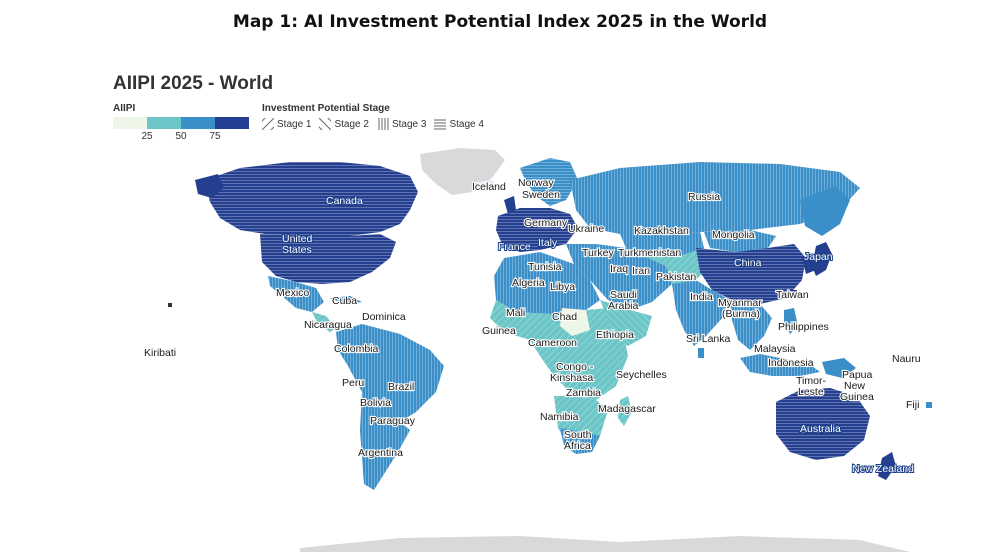 The image size is (1000, 552). What do you see at coordinates (546, 223) in the screenshot?
I see `label-germany: Germany` at bounding box center [546, 223].